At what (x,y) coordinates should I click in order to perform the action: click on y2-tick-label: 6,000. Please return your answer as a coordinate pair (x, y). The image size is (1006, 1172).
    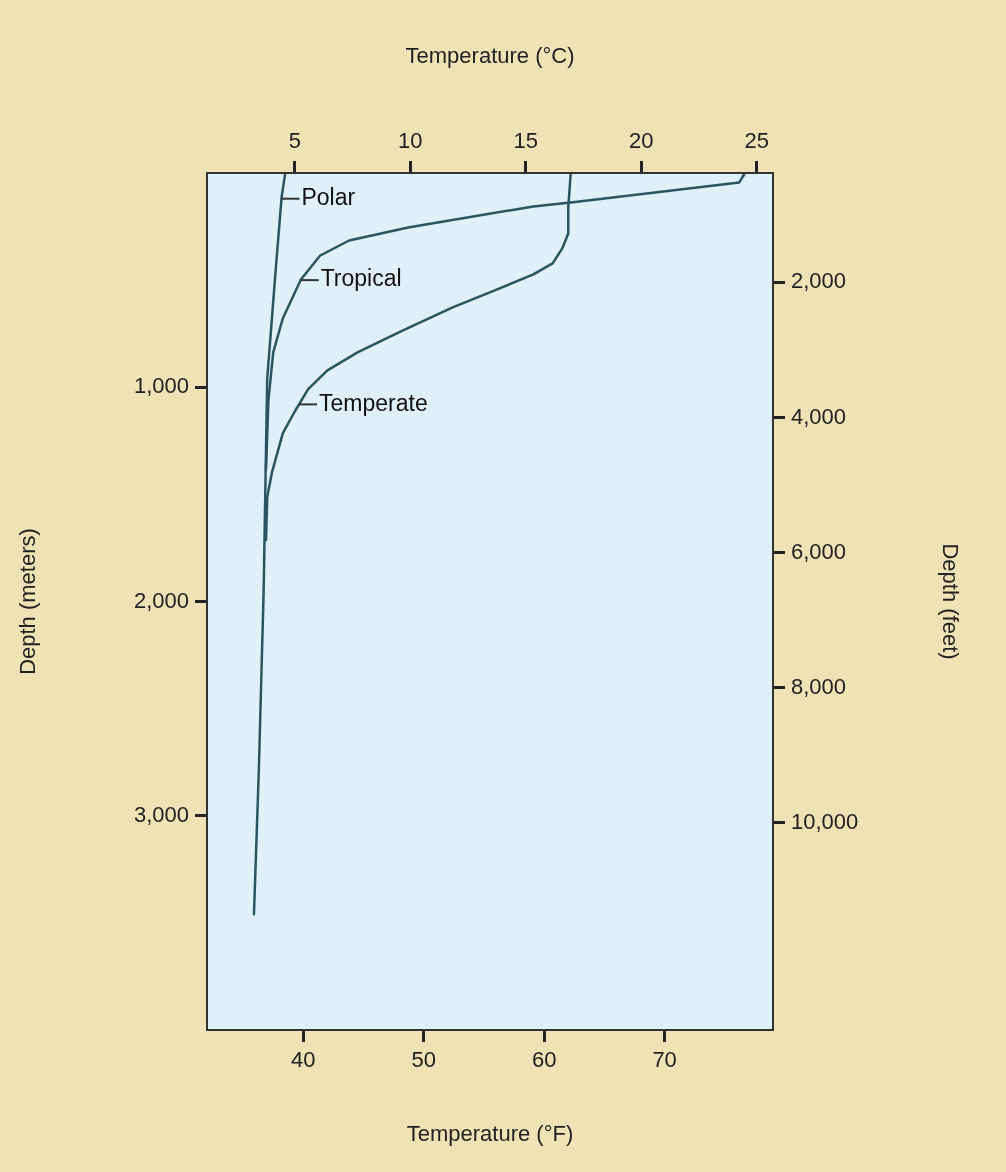
    Looking at the image, I should click on (819, 551).